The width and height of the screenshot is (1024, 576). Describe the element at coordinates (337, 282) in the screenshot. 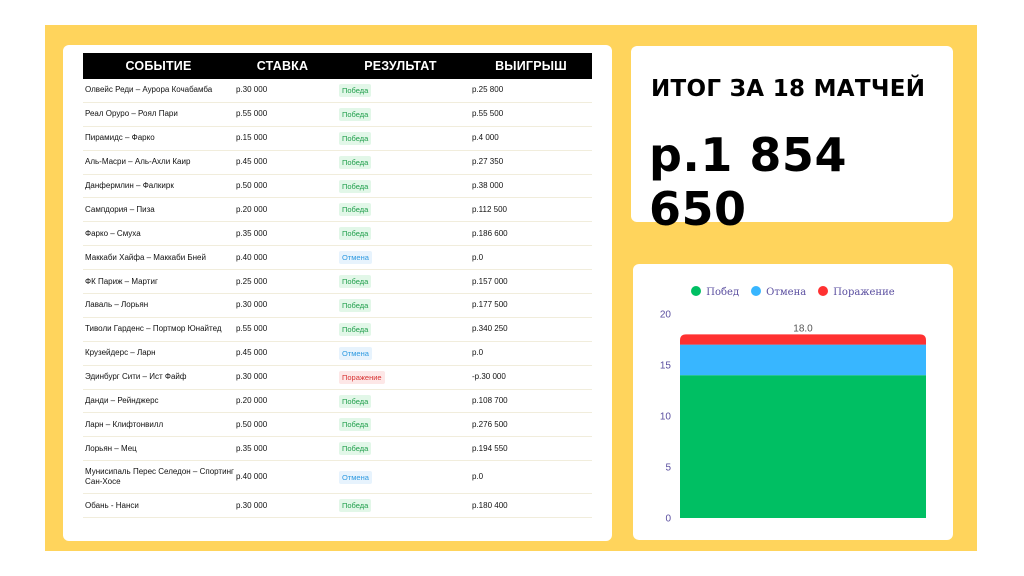

I see `table-row: ФК Париж – Мартиг р.25 000 Победа р.157 000` at that location.